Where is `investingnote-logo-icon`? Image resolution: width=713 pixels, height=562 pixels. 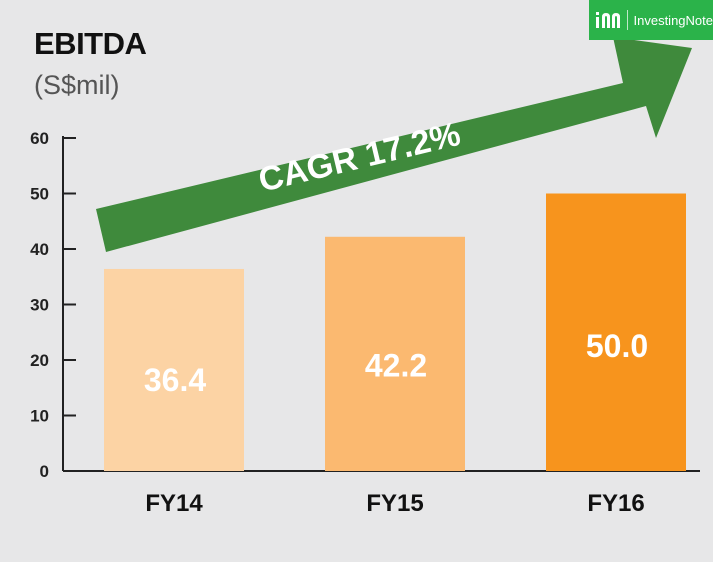
investingnote-logo-icon is located at coordinates (608, 20).